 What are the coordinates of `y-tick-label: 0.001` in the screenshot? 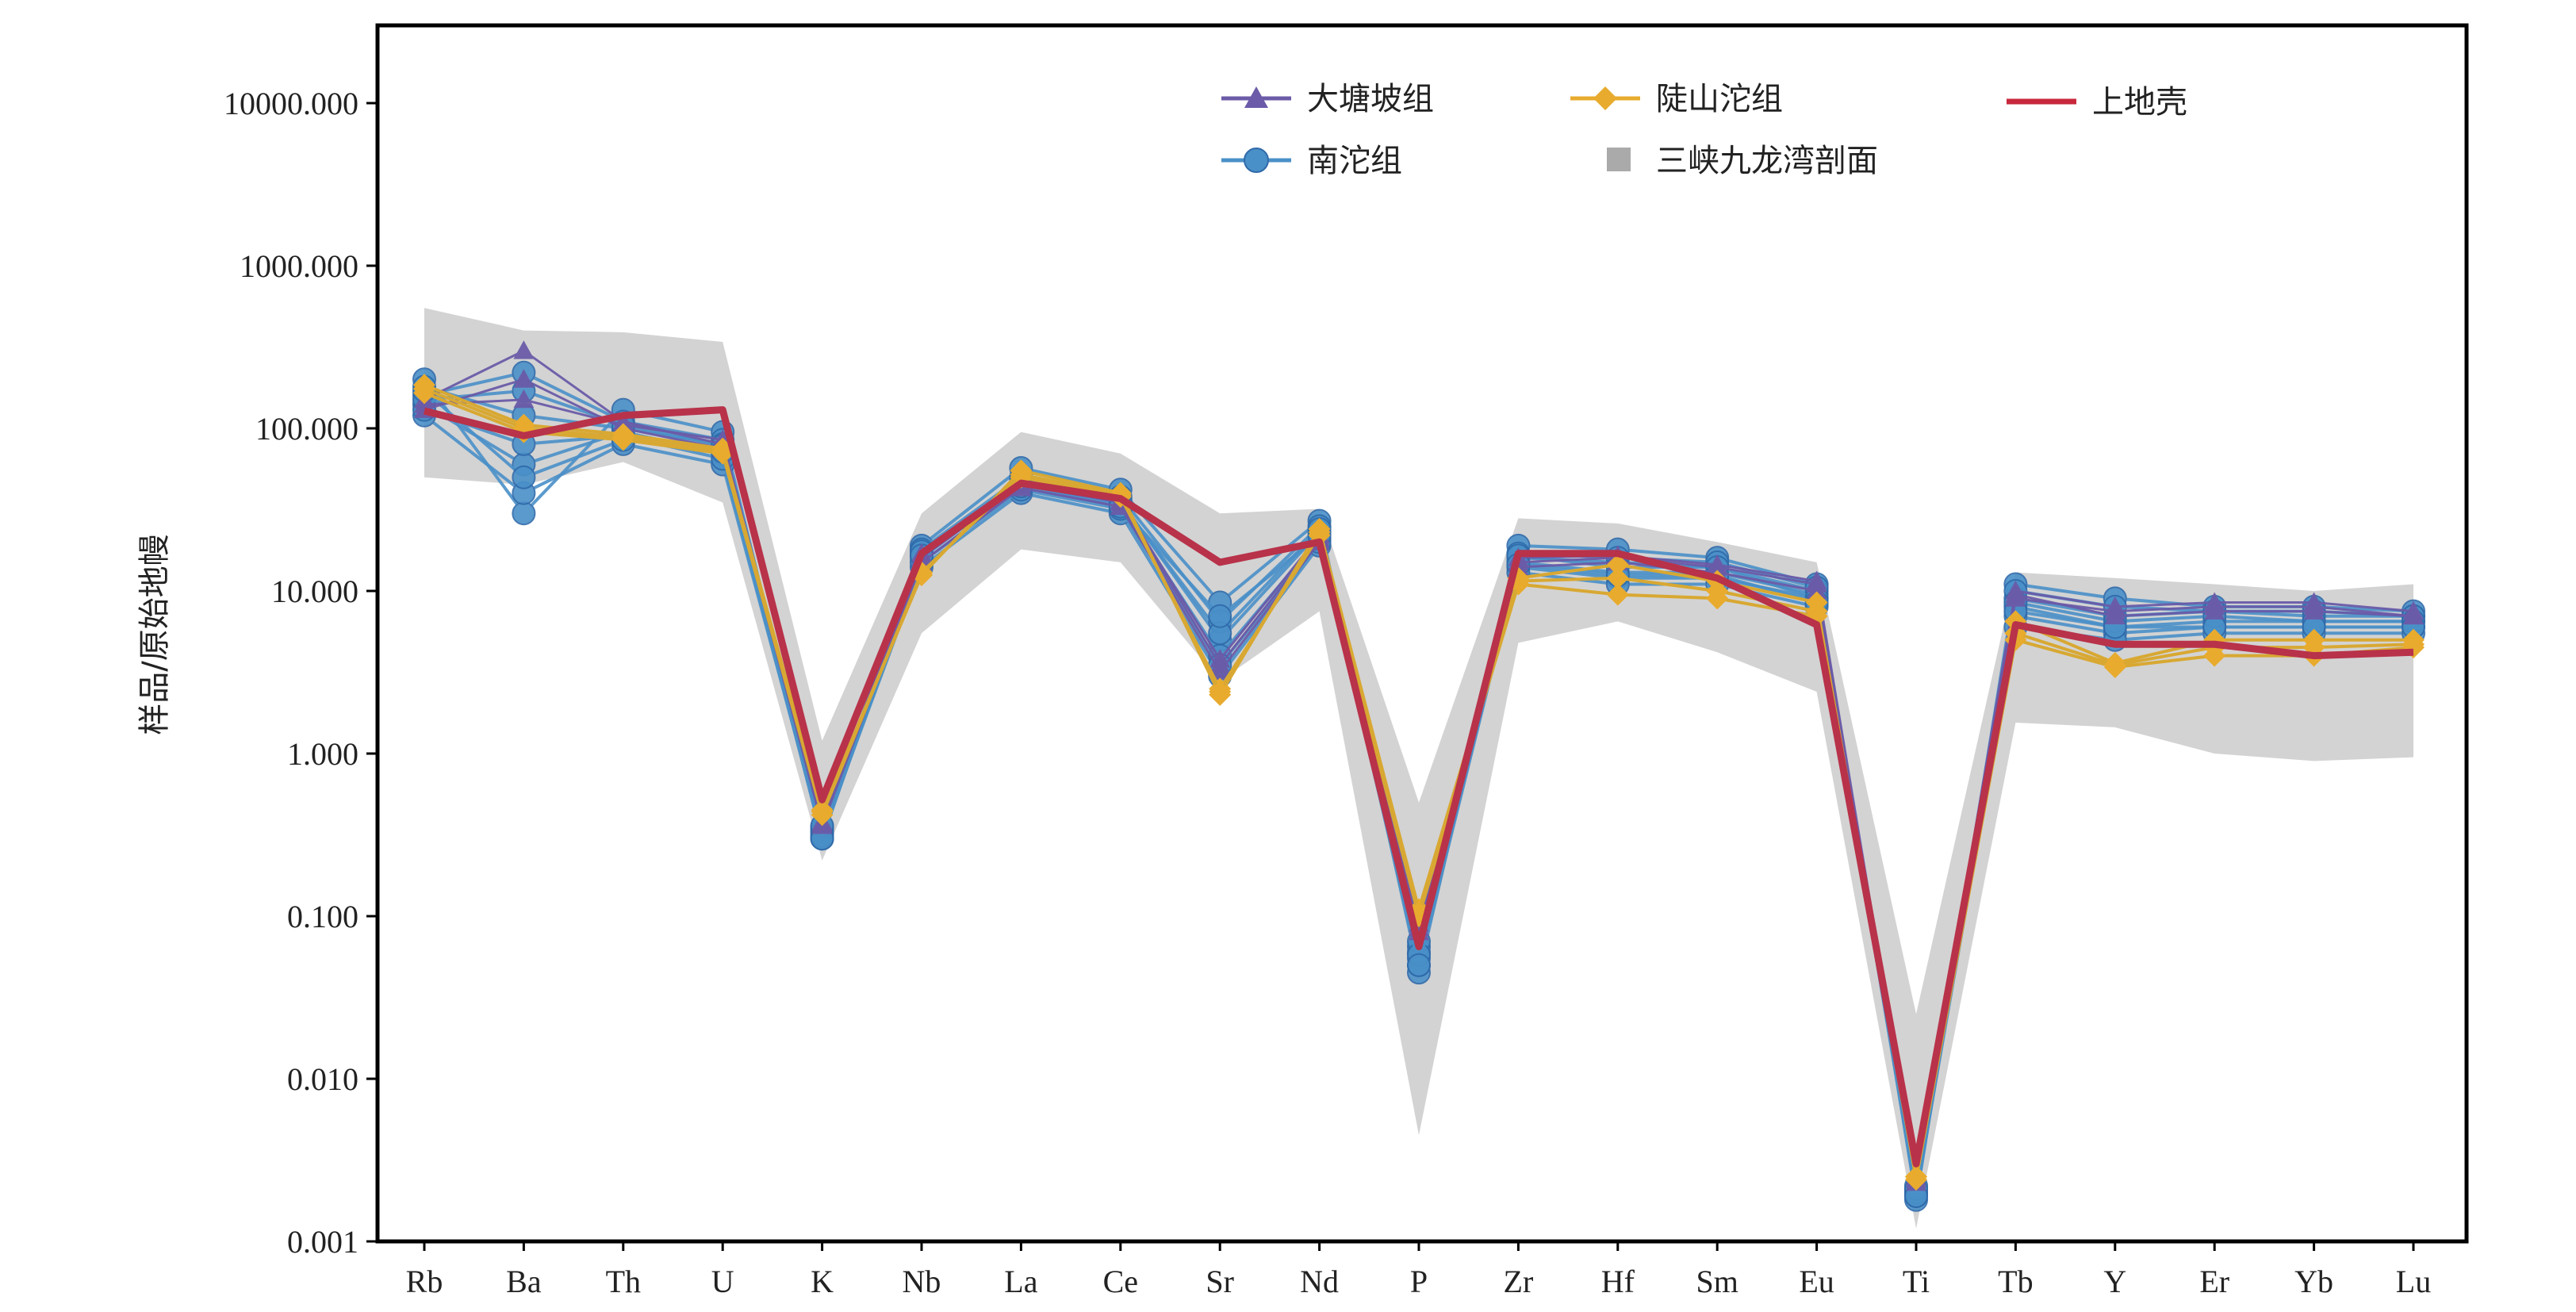 It's located at (322, 1242).